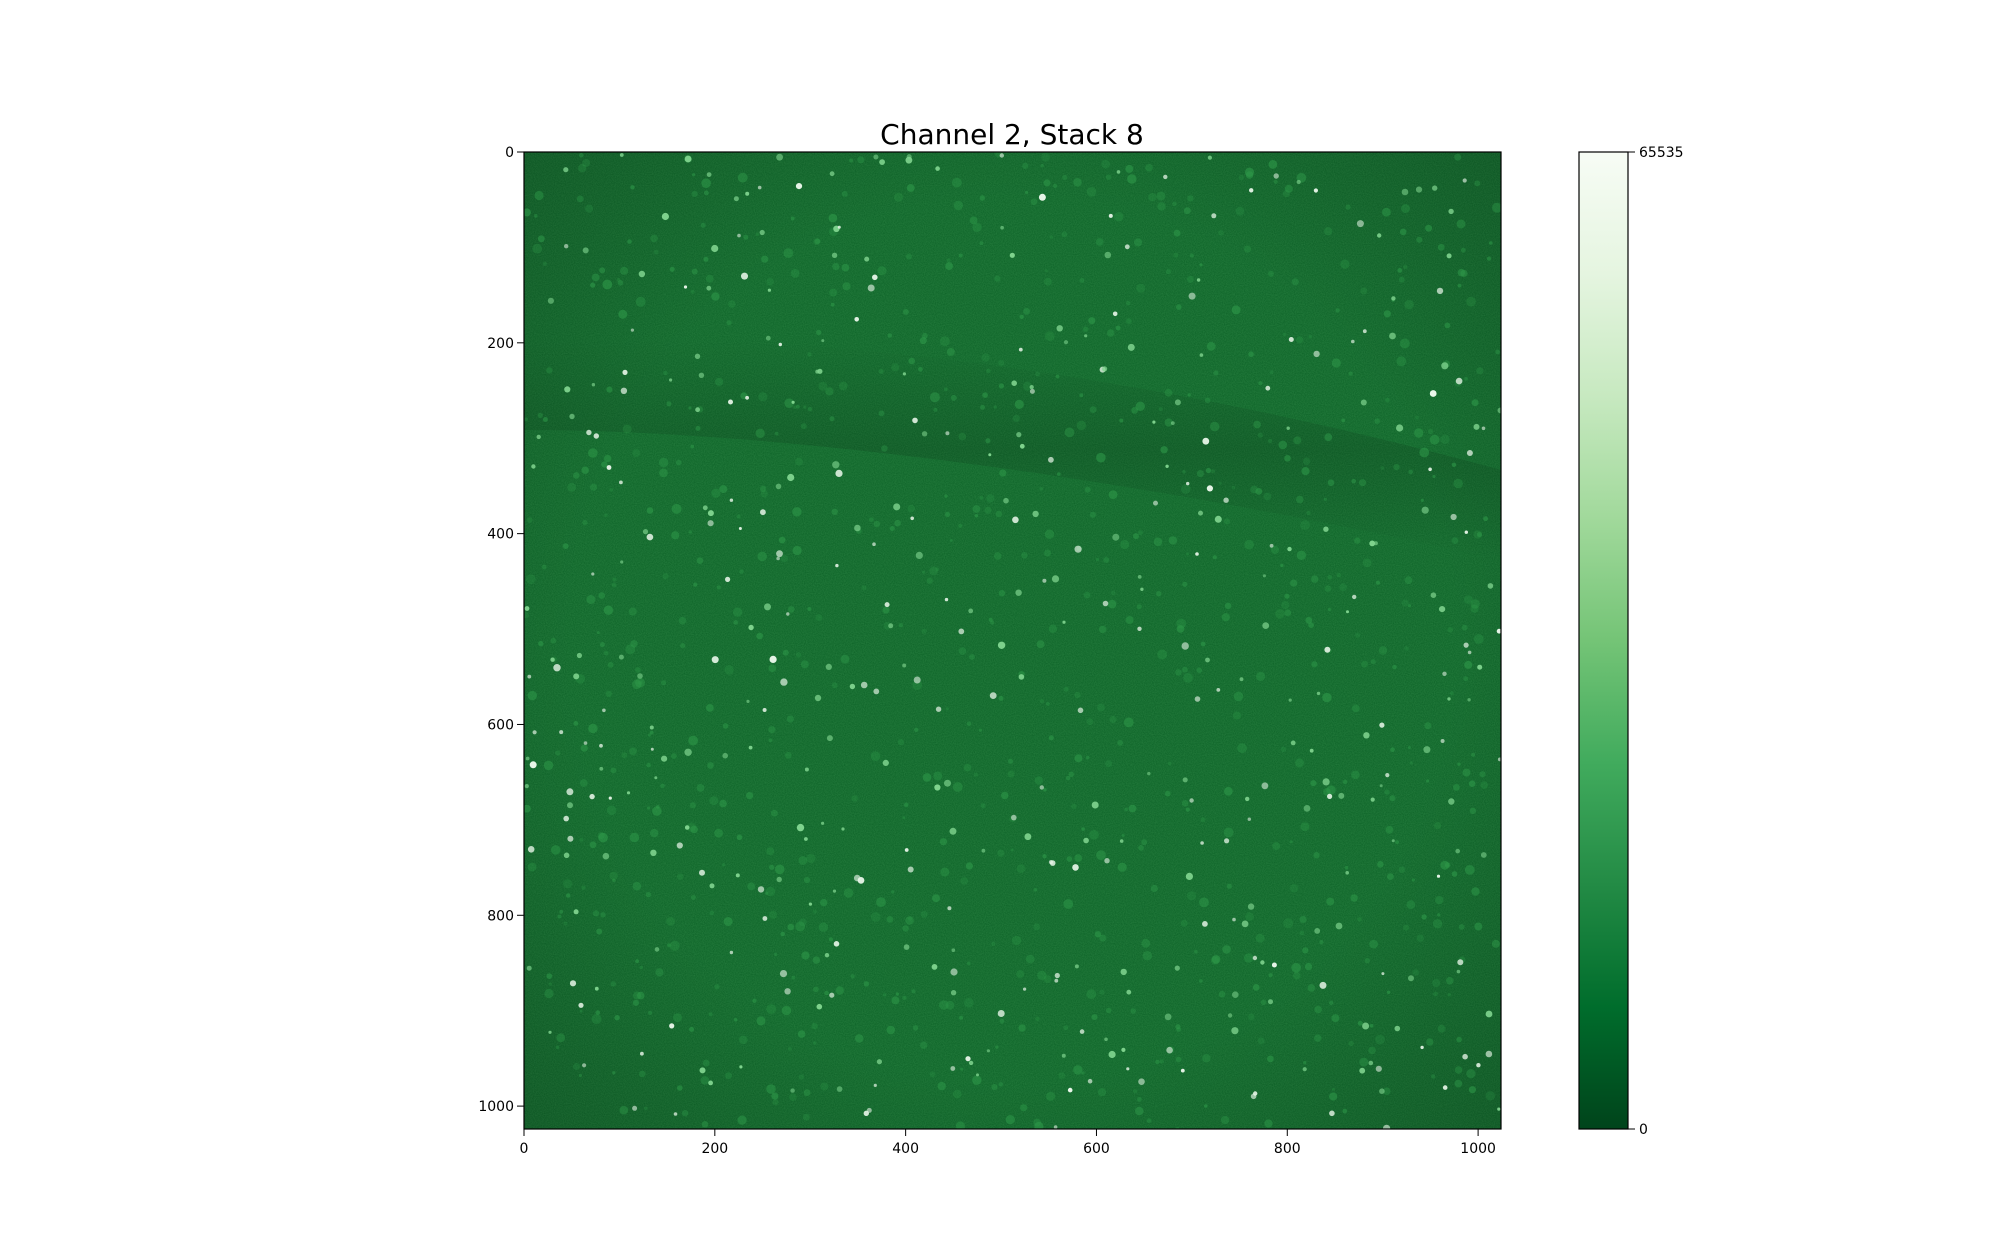 This screenshot has width=2000, height=1258. I want to click on y-tick-label: 0, so click(509, 153).